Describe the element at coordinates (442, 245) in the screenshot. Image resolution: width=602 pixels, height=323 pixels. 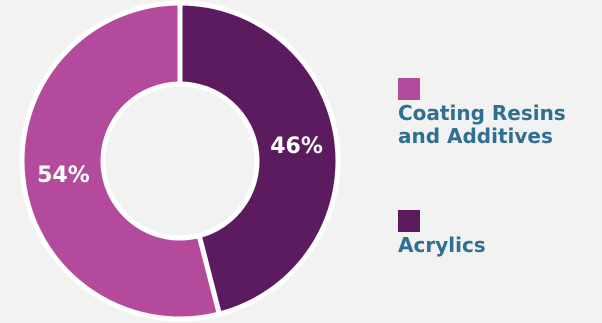
I see `legend-label-acrylics: Acrylics` at that location.